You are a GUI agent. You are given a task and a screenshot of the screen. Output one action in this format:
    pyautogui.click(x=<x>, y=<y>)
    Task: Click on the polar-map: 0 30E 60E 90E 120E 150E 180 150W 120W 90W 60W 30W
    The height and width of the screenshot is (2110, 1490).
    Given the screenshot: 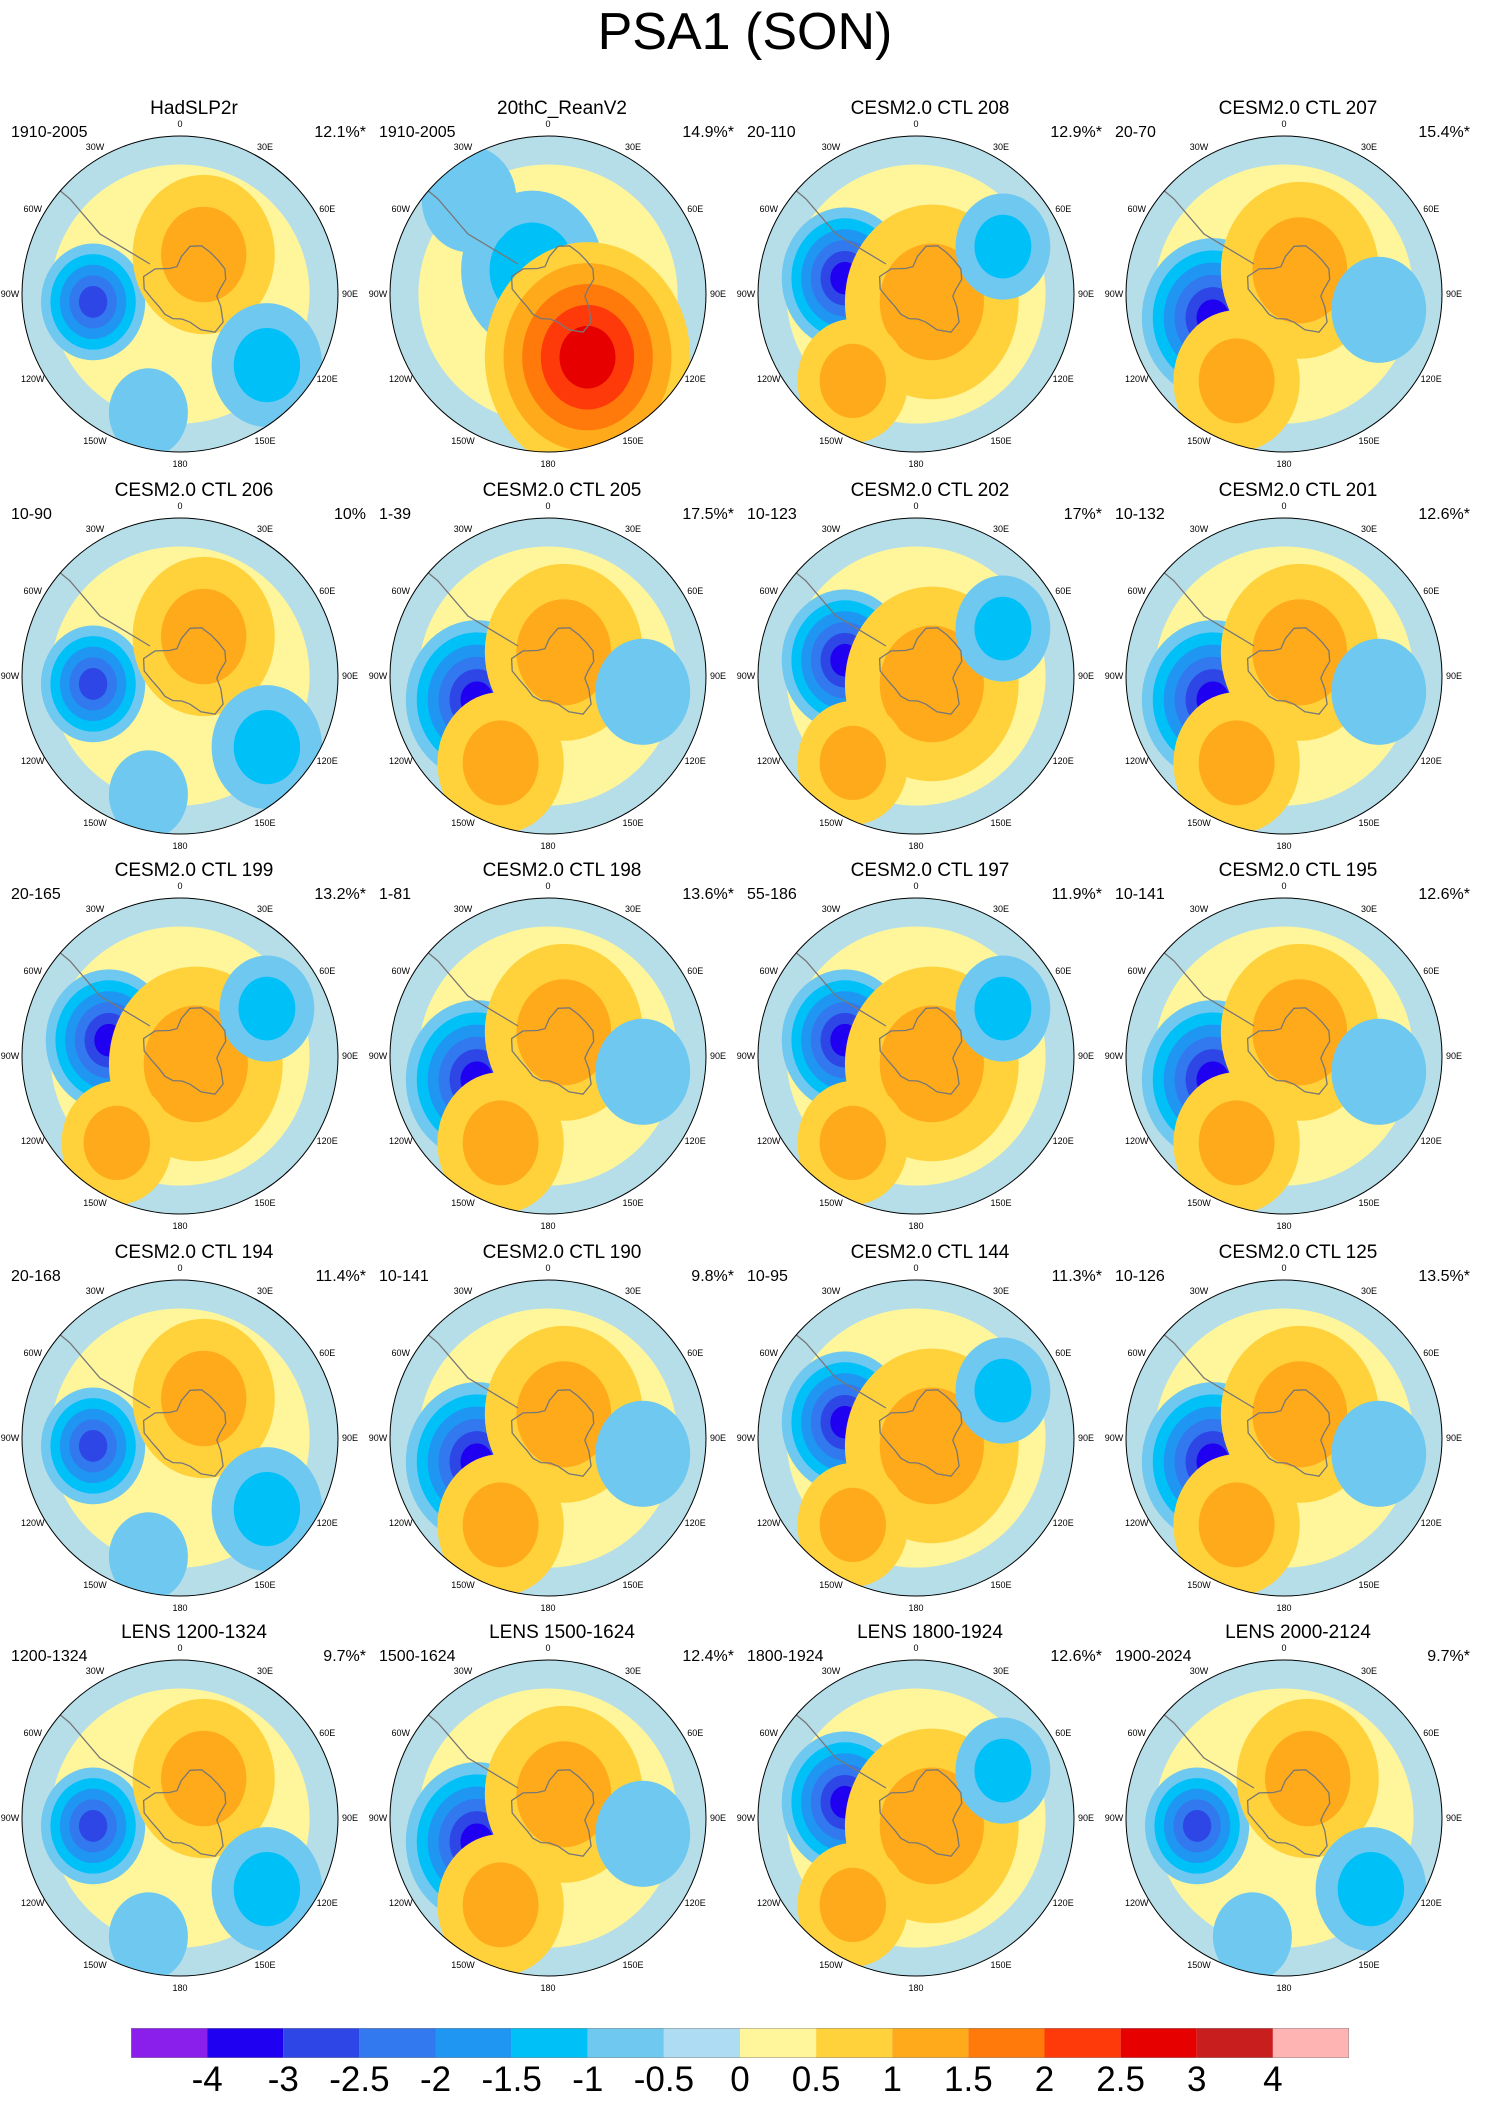 What is the action you would take?
    pyautogui.click(x=915, y=1818)
    